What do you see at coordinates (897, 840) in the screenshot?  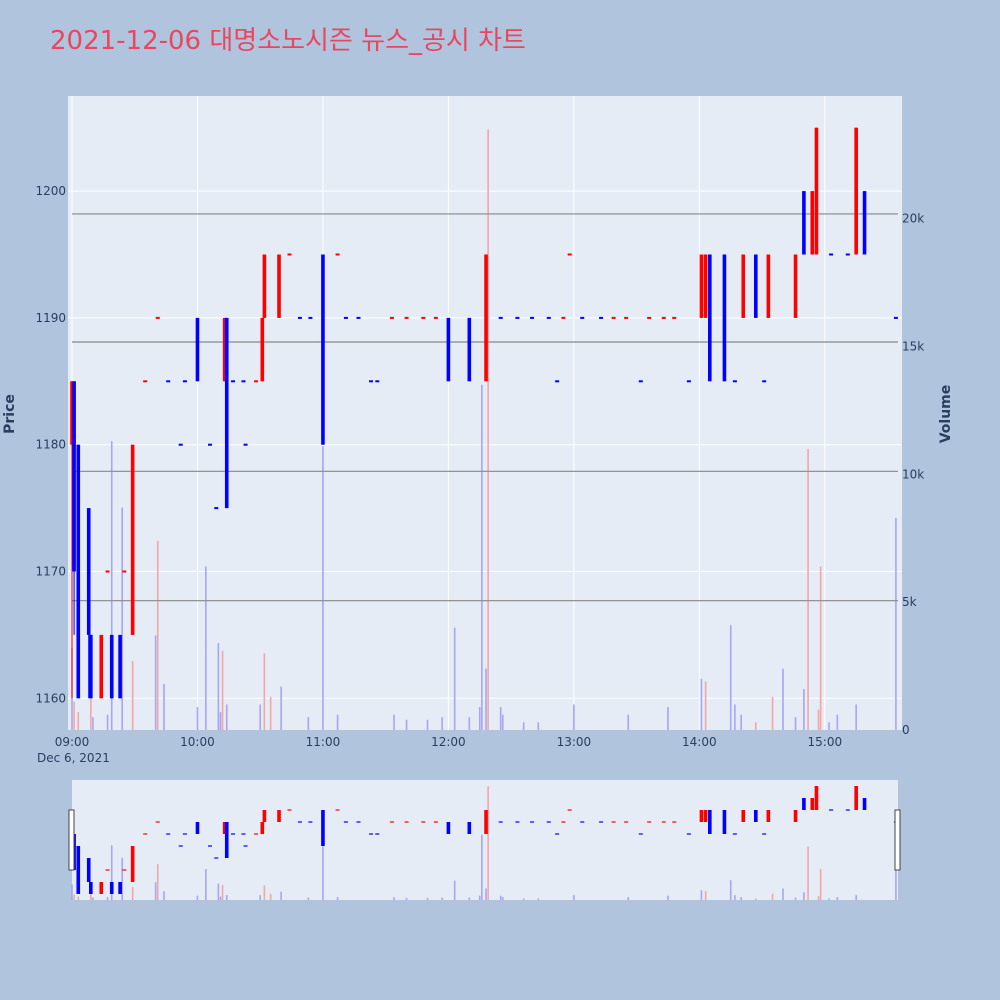 I see `range-slider-right-handle` at bounding box center [897, 840].